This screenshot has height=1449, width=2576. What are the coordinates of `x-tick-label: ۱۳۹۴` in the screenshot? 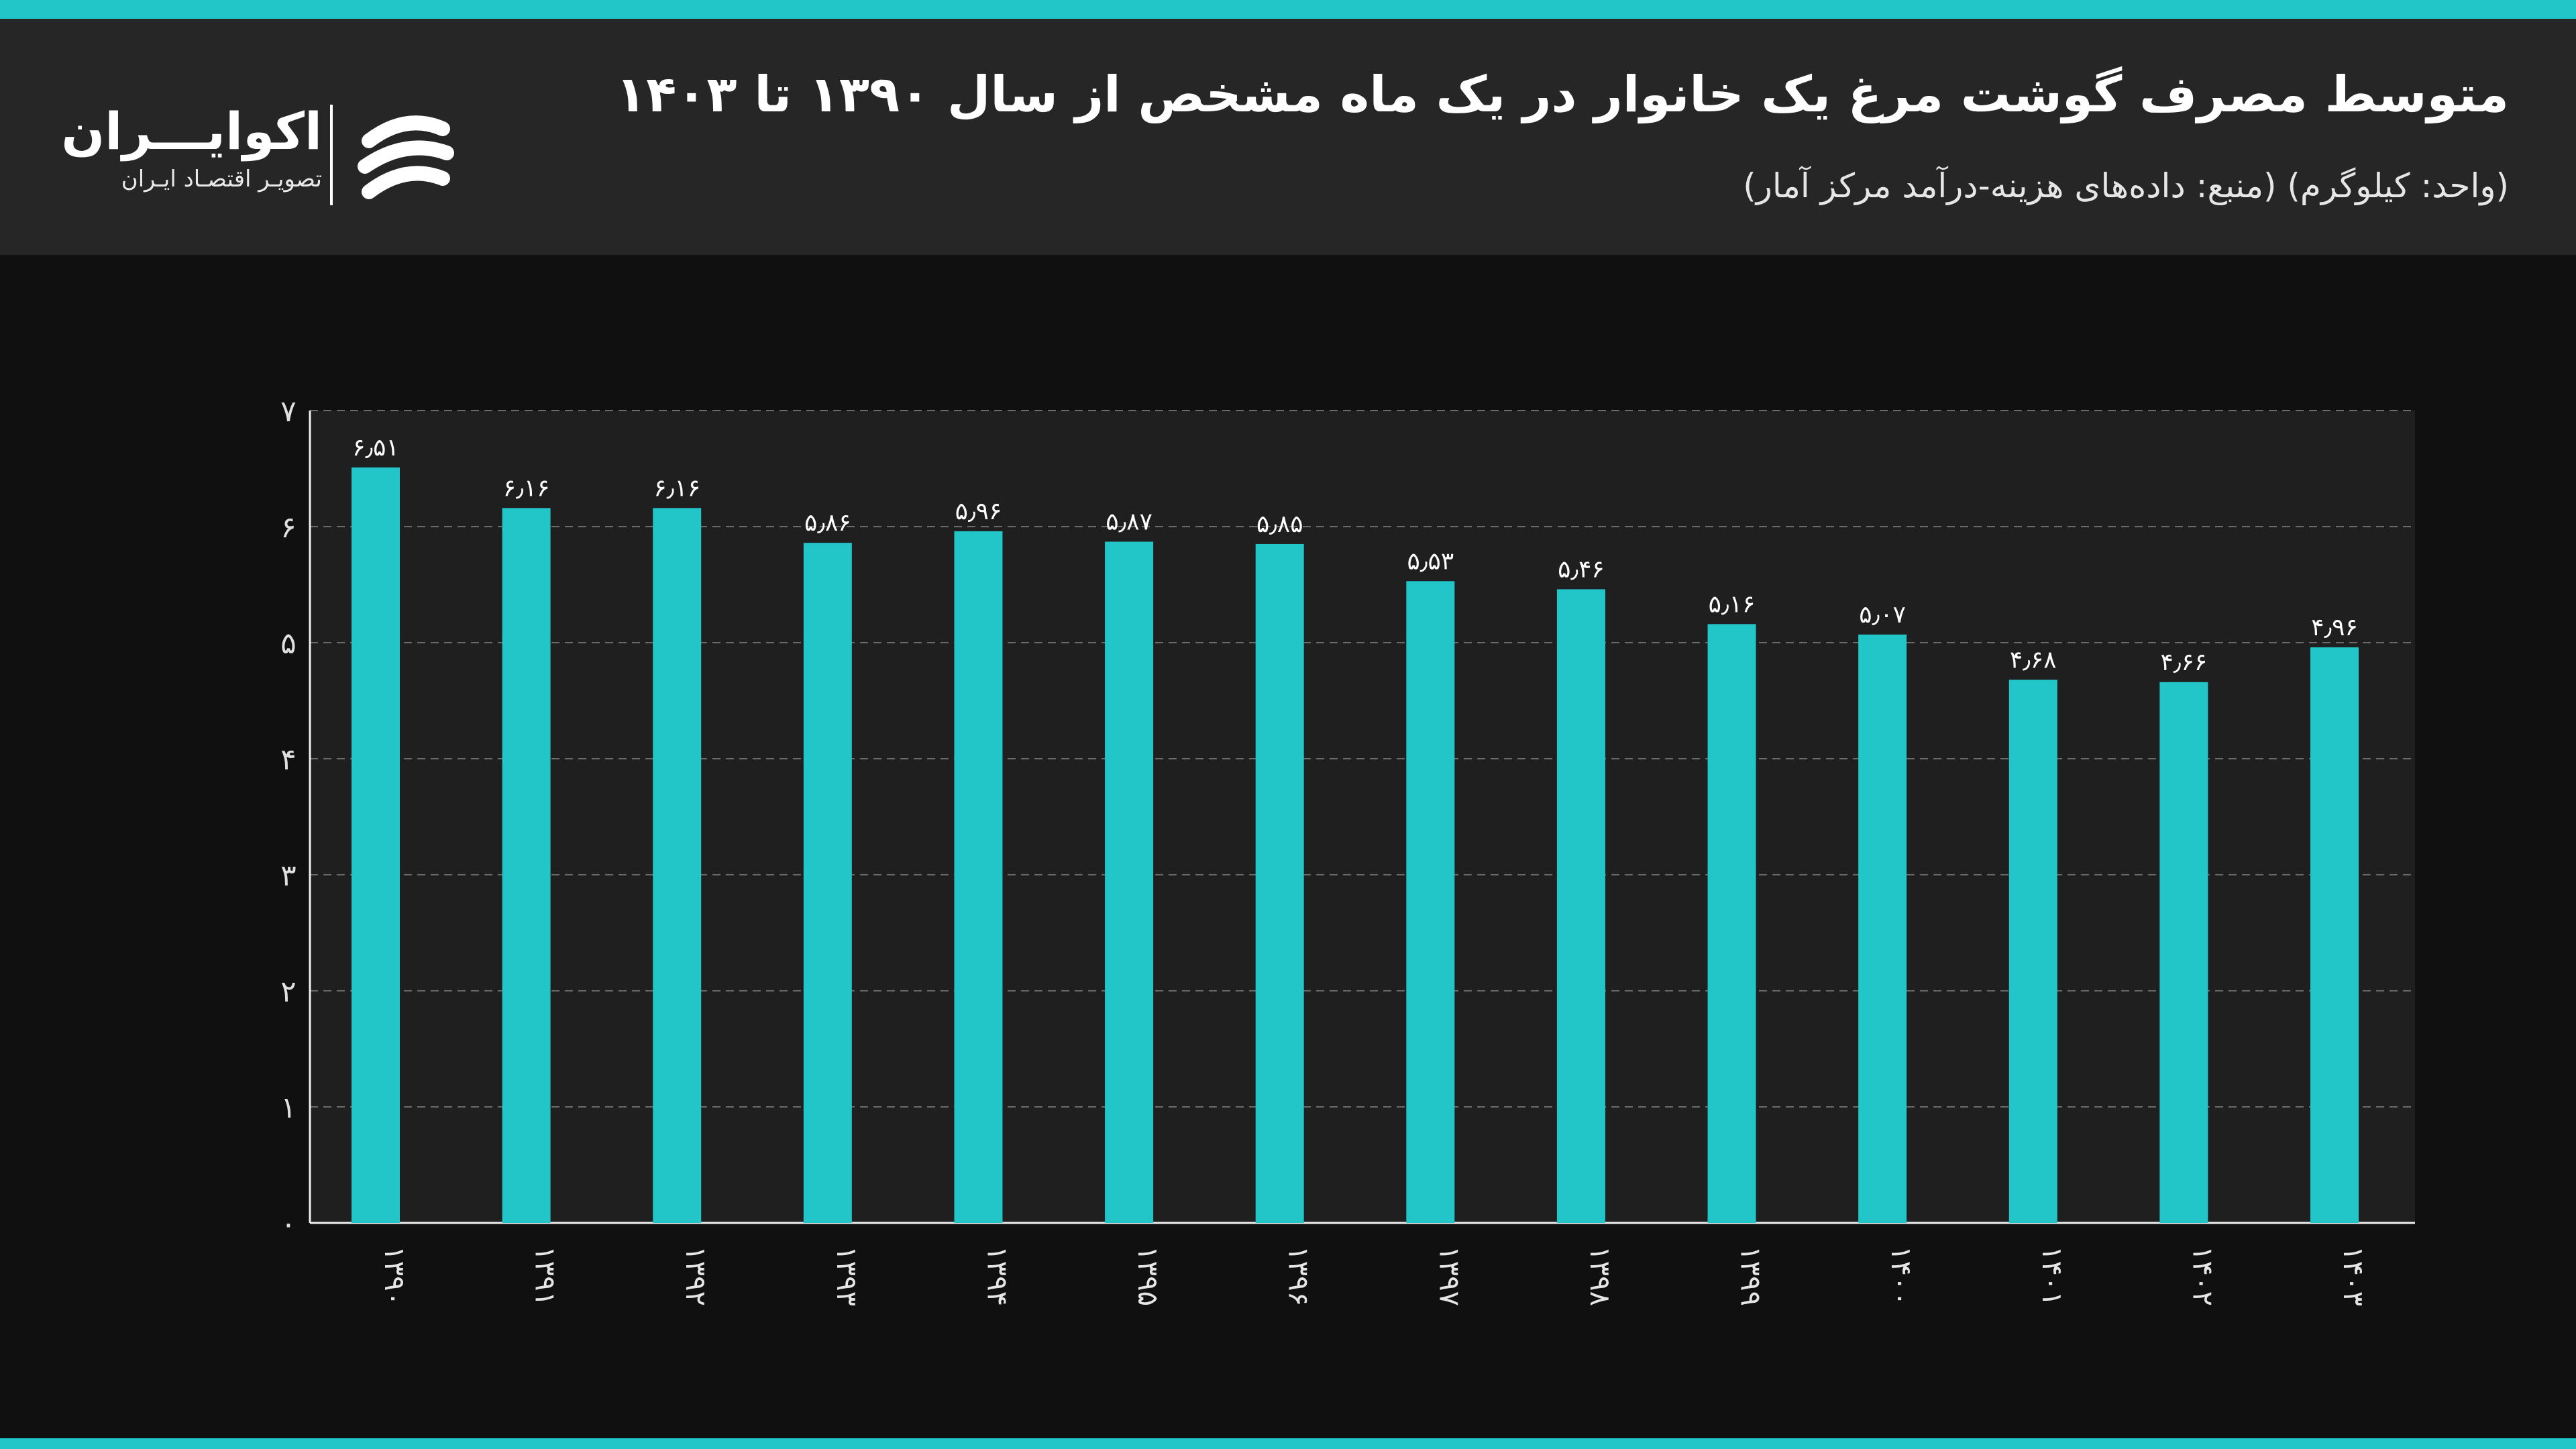 It's located at (997, 1276).